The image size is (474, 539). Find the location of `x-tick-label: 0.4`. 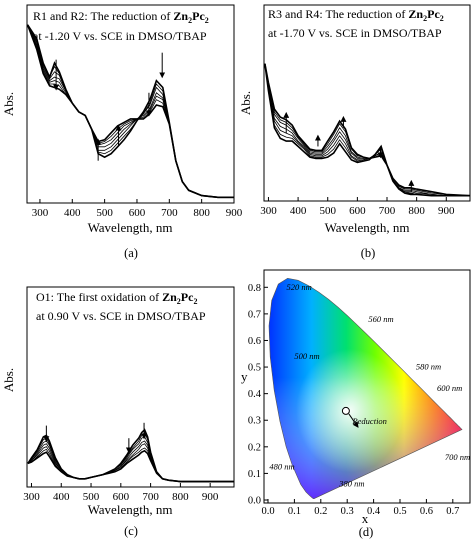

x-tick-label: 0.4 is located at coordinates (374, 511).